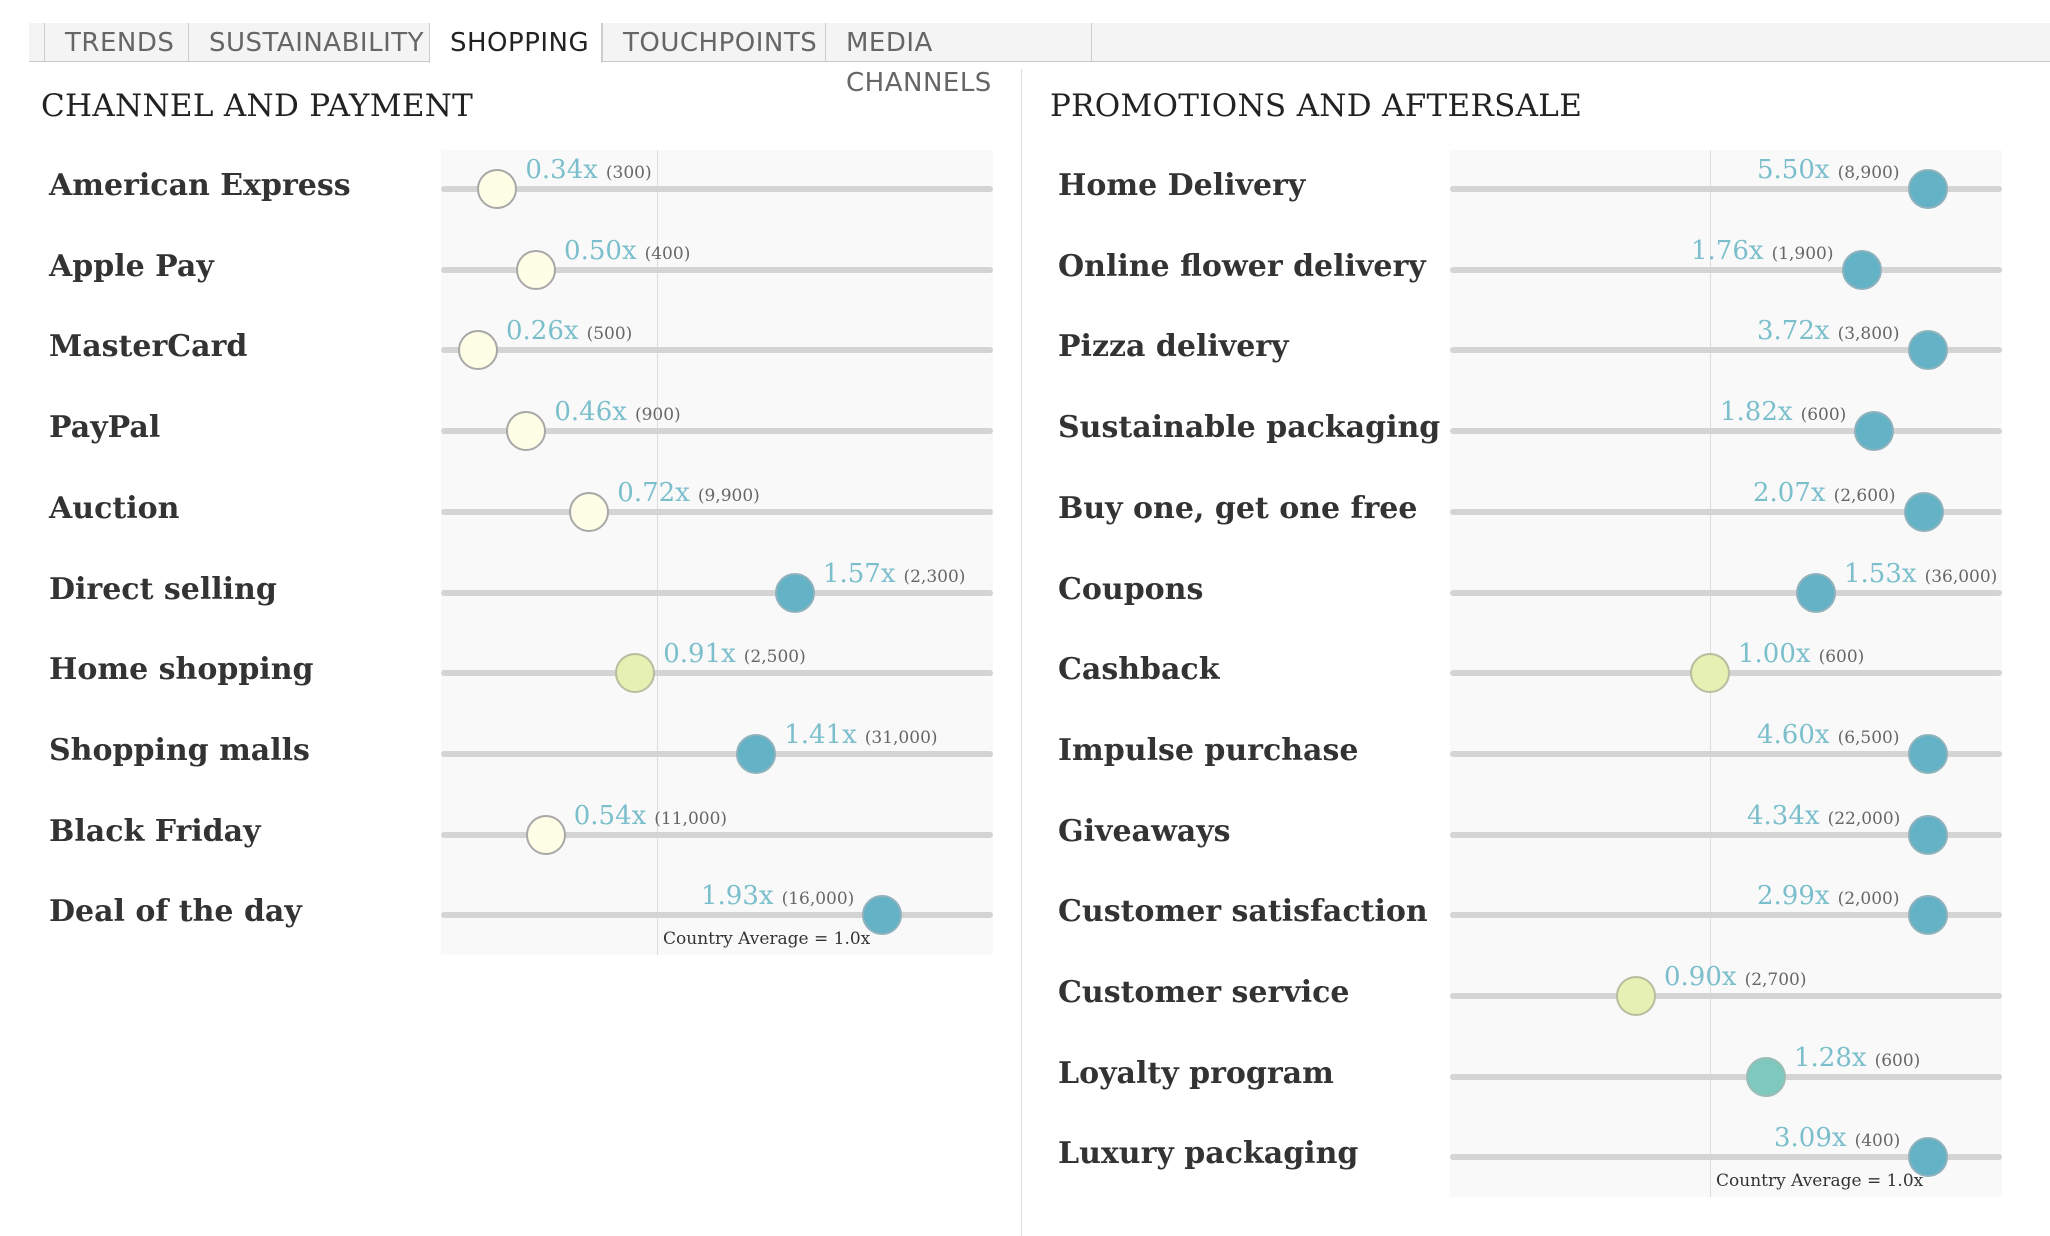 Image resolution: width=2050 pixels, height=1236 pixels. Describe the element at coordinates (657, 415) in the screenshot. I see `sample-count: (900)` at that location.